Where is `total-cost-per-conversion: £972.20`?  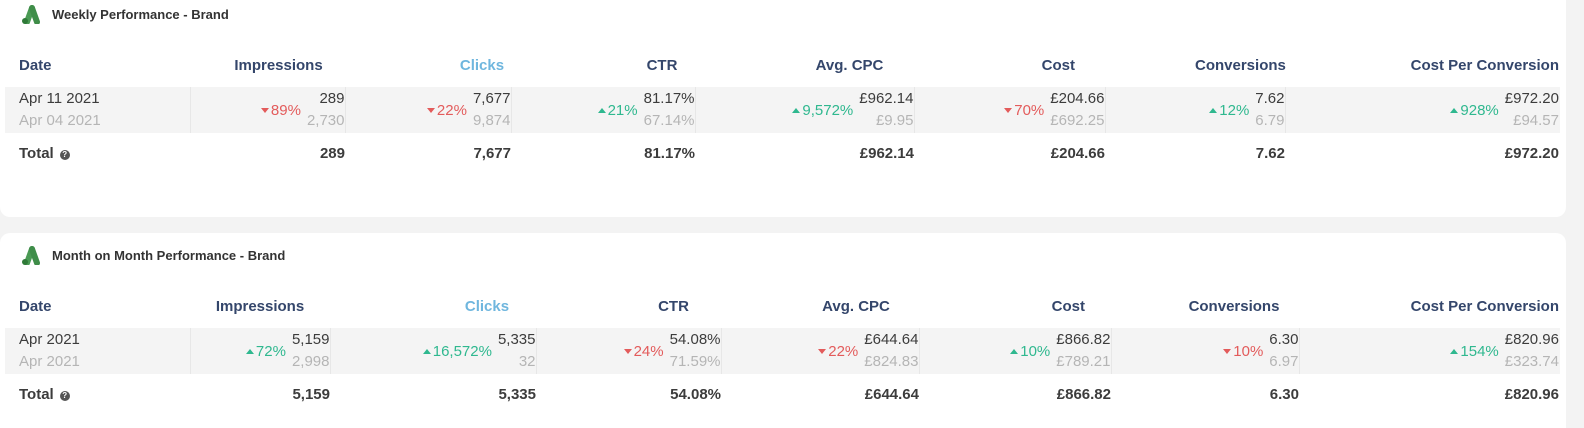 total-cost-per-conversion: £972.20 is located at coordinates (1531, 153).